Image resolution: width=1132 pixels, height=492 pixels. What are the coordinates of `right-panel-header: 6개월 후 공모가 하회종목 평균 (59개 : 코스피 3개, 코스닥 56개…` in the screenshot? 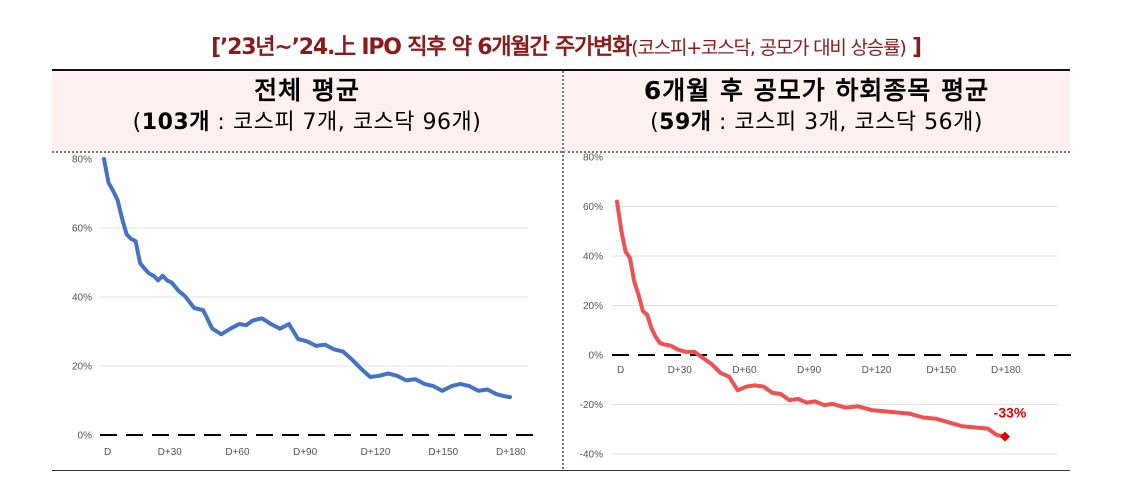 It's located at (816, 112).